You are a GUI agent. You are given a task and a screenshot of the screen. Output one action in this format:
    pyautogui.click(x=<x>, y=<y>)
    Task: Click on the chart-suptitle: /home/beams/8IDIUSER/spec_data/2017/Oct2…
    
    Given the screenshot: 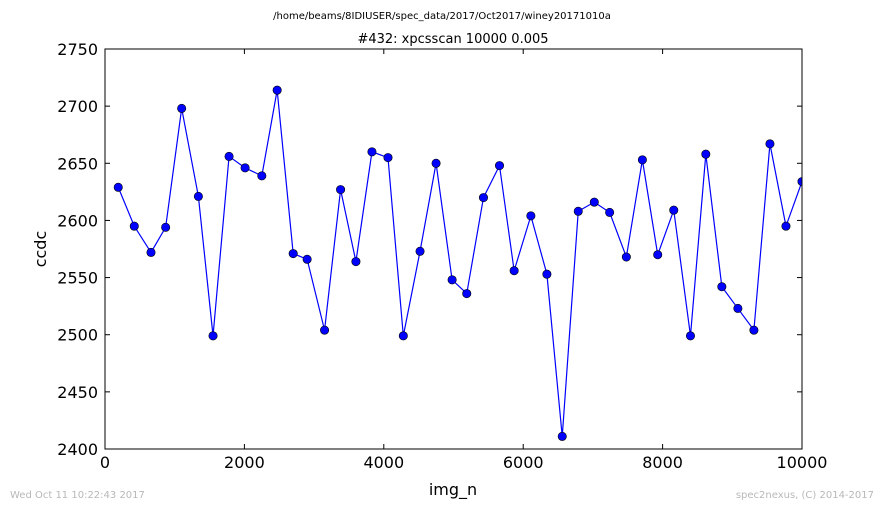 What is the action you would take?
    pyautogui.click(x=442, y=16)
    